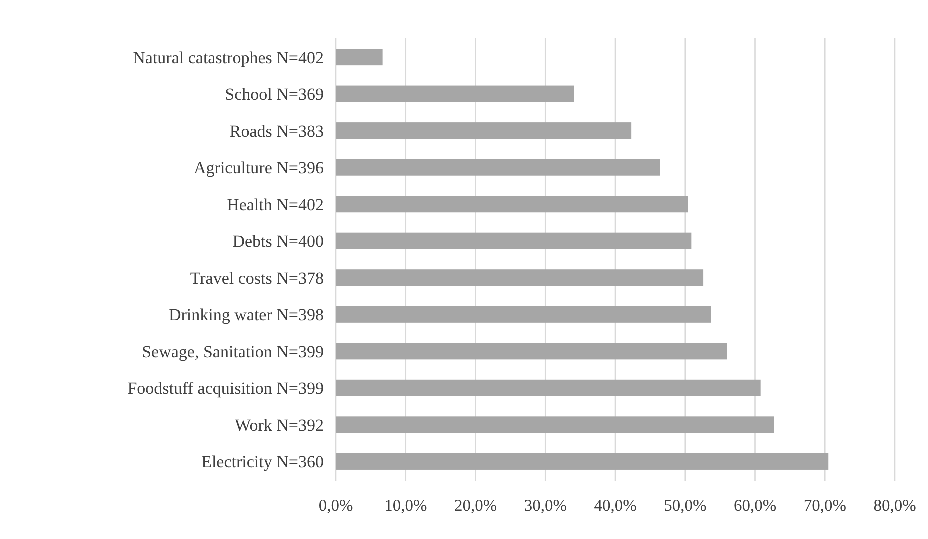 The image size is (928, 539). What do you see at coordinates (895, 505) in the screenshot?
I see `x-tick-label: 80,0%` at bounding box center [895, 505].